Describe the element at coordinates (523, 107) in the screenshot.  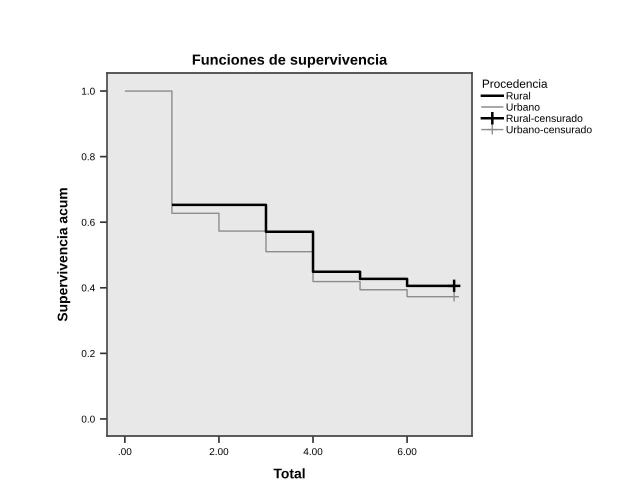
I see `legend-label: Urbano` at that location.